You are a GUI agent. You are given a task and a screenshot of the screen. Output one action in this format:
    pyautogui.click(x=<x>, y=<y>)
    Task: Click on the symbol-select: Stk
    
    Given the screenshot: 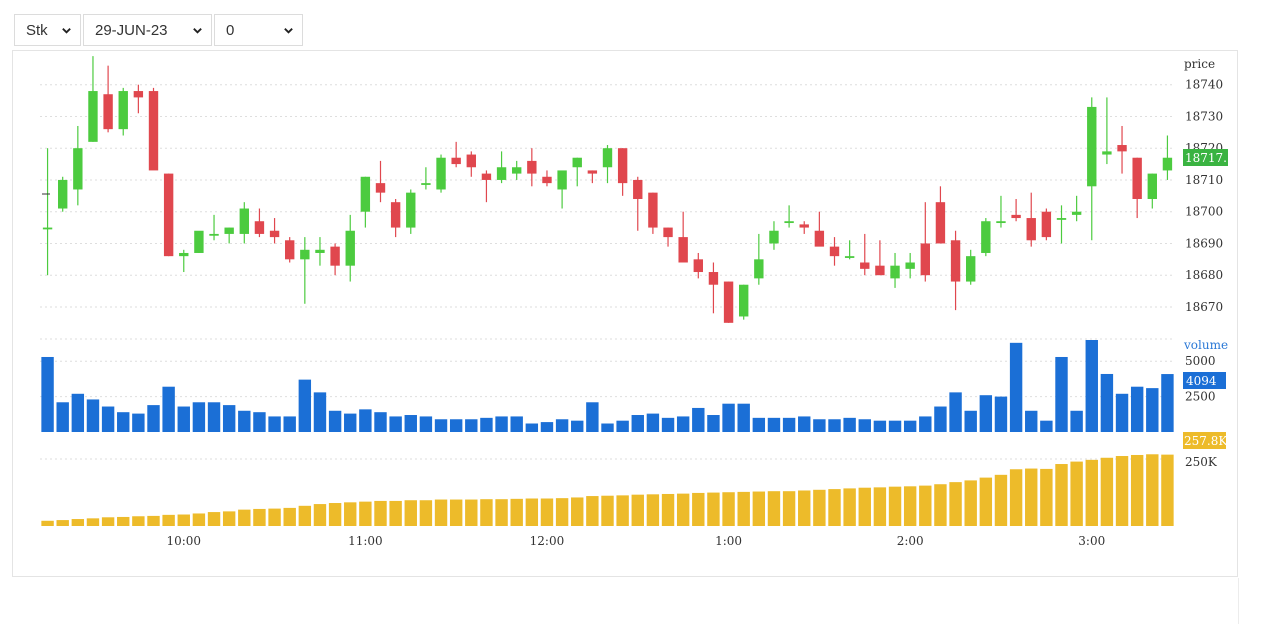 What is the action you would take?
    pyautogui.click(x=47, y=30)
    